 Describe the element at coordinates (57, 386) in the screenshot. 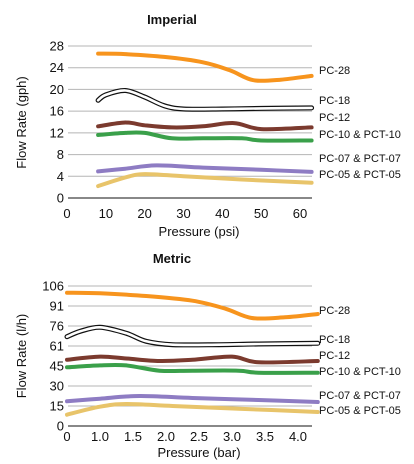

I see `metric-y-tick-label: 30` at that location.